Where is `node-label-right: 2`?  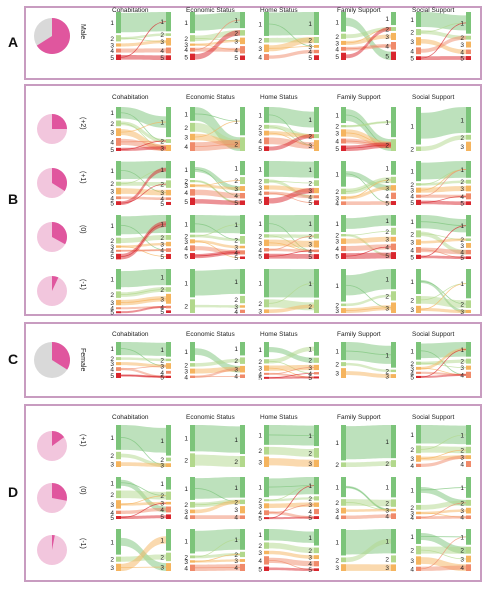 node-label-right: 2 is located at coordinates (236, 240).